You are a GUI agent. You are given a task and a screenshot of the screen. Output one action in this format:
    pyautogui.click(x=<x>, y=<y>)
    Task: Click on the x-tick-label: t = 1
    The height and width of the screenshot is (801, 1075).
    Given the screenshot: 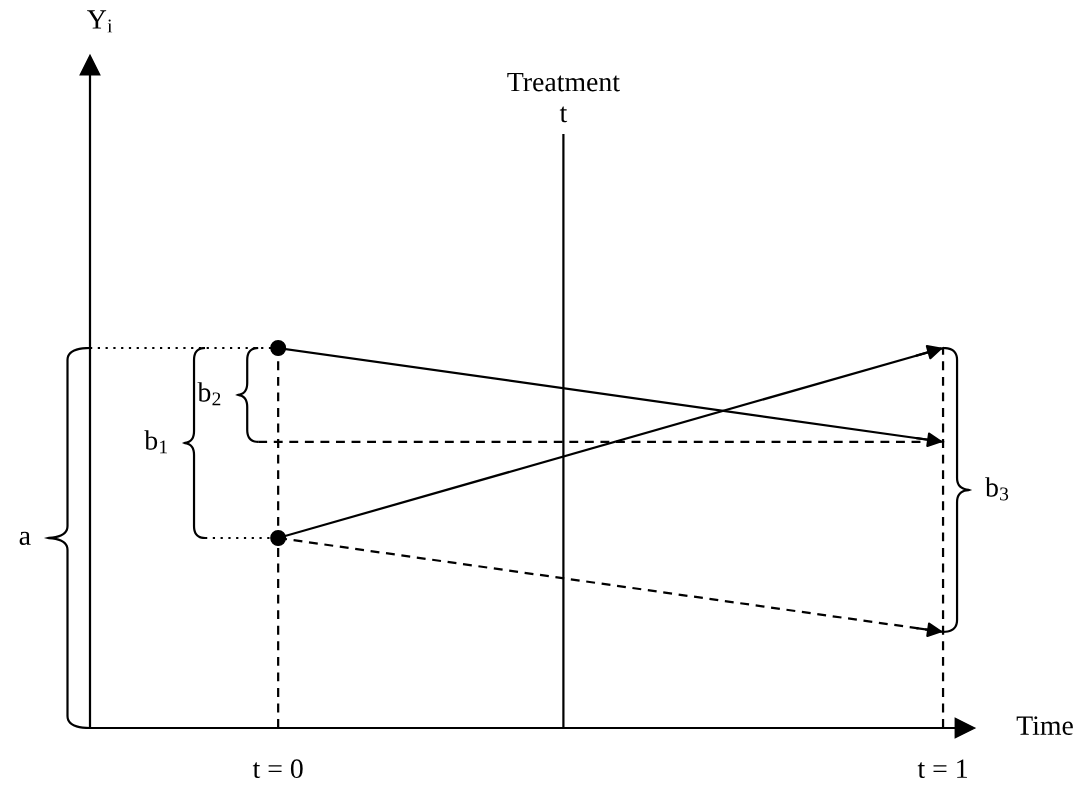 What is the action you would take?
    pyautogui.click(x=942, y=769)
    